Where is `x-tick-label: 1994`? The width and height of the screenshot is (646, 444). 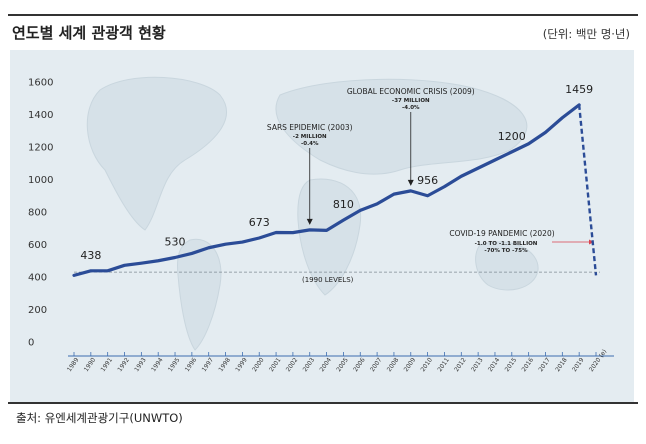
x-tick-label: 1994 is located at coordinates (157, 364).